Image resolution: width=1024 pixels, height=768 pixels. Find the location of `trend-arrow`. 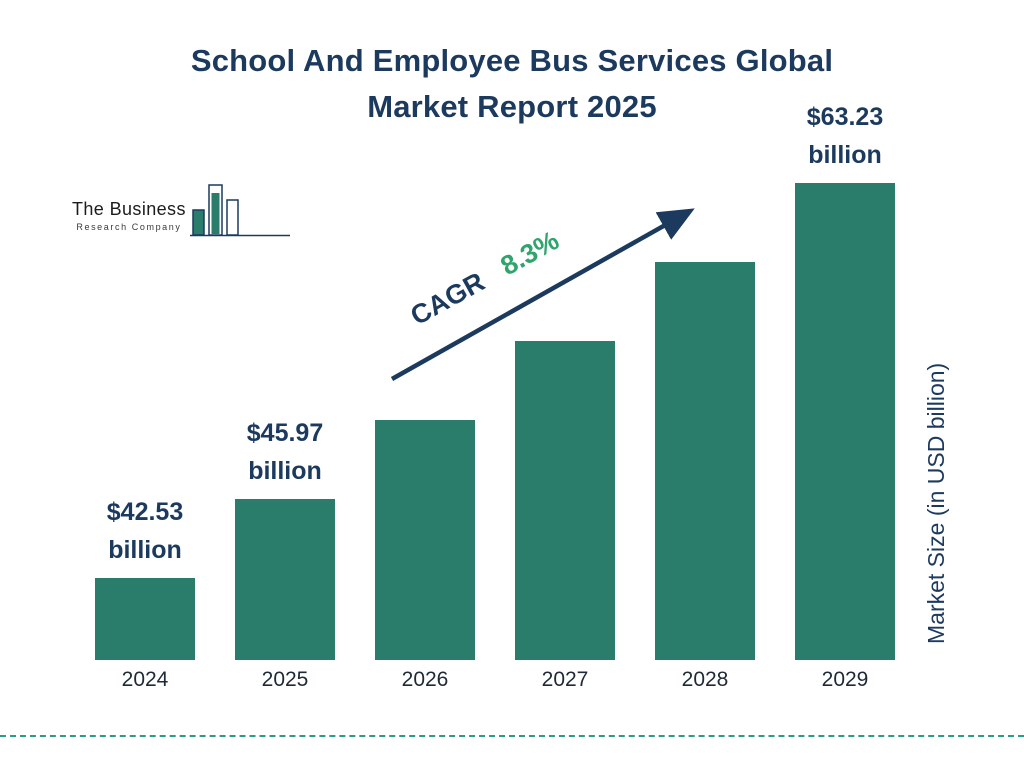

trend-arrow is located at coordinates (542, 294).